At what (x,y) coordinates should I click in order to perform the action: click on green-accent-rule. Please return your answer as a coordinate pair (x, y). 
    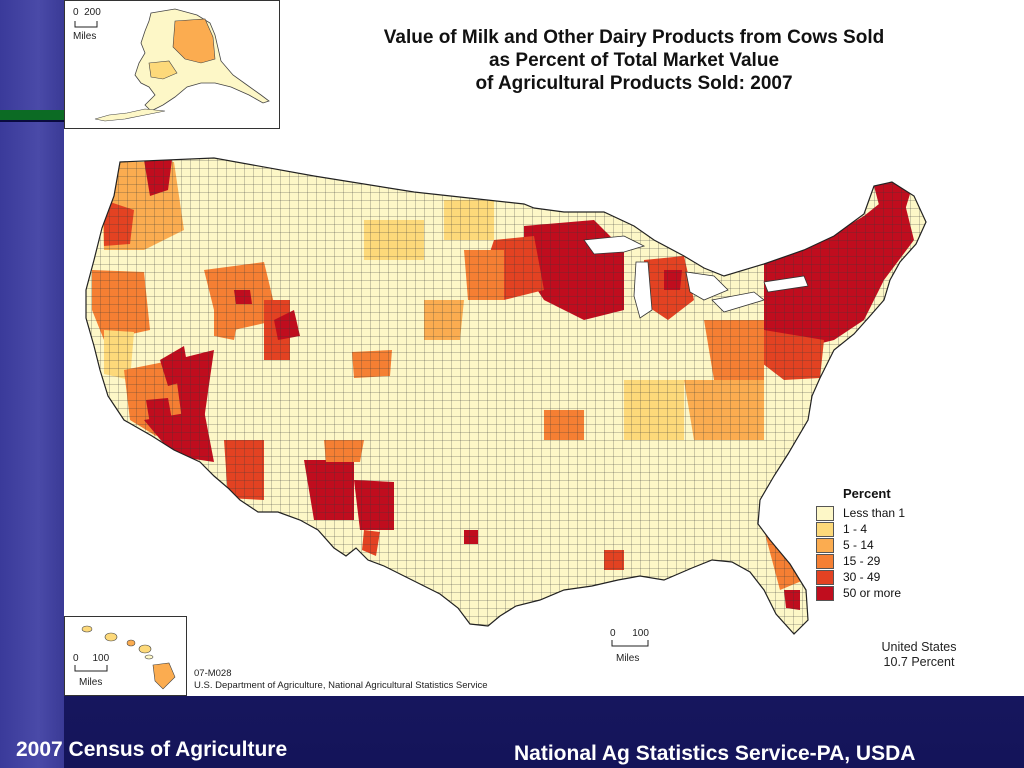
    Looking at the image, I should click on (32, 115).